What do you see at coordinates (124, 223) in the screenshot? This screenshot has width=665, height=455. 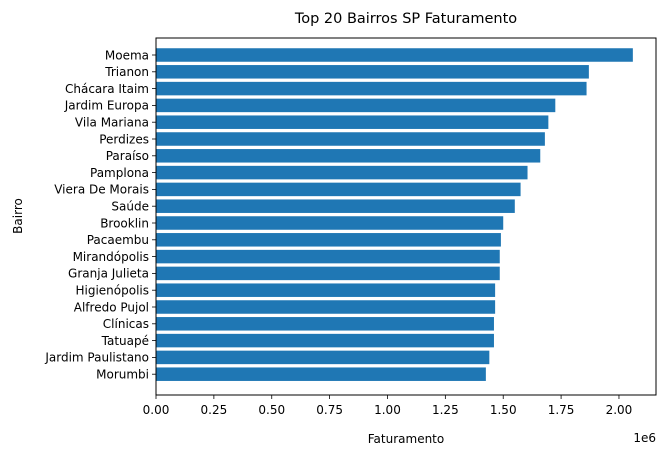 I see `y-tick-label: Brooklin` at bounding box center [124, 223].